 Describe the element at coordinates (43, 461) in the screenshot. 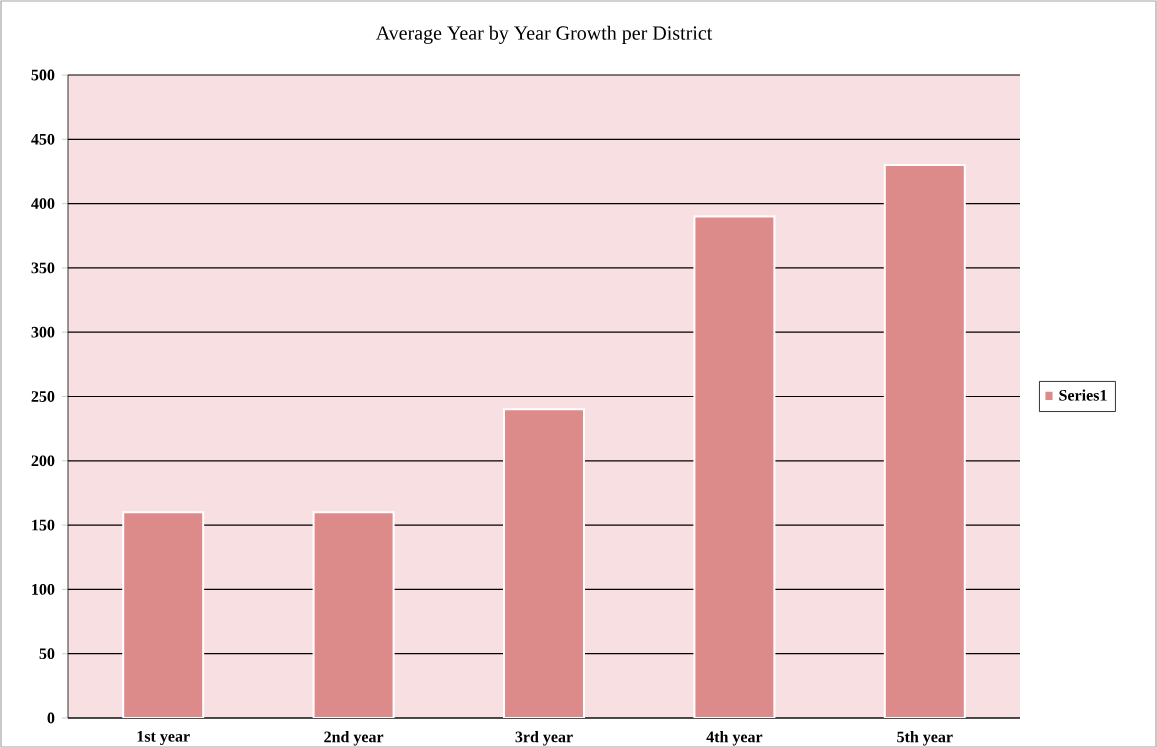

I see `y-tick-label: 200` at that location.